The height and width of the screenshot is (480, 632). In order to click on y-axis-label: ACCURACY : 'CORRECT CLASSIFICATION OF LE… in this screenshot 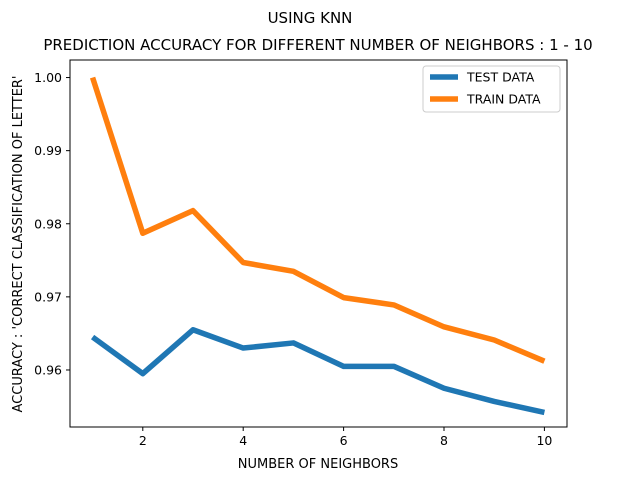, I will do `click(18, 243)`.